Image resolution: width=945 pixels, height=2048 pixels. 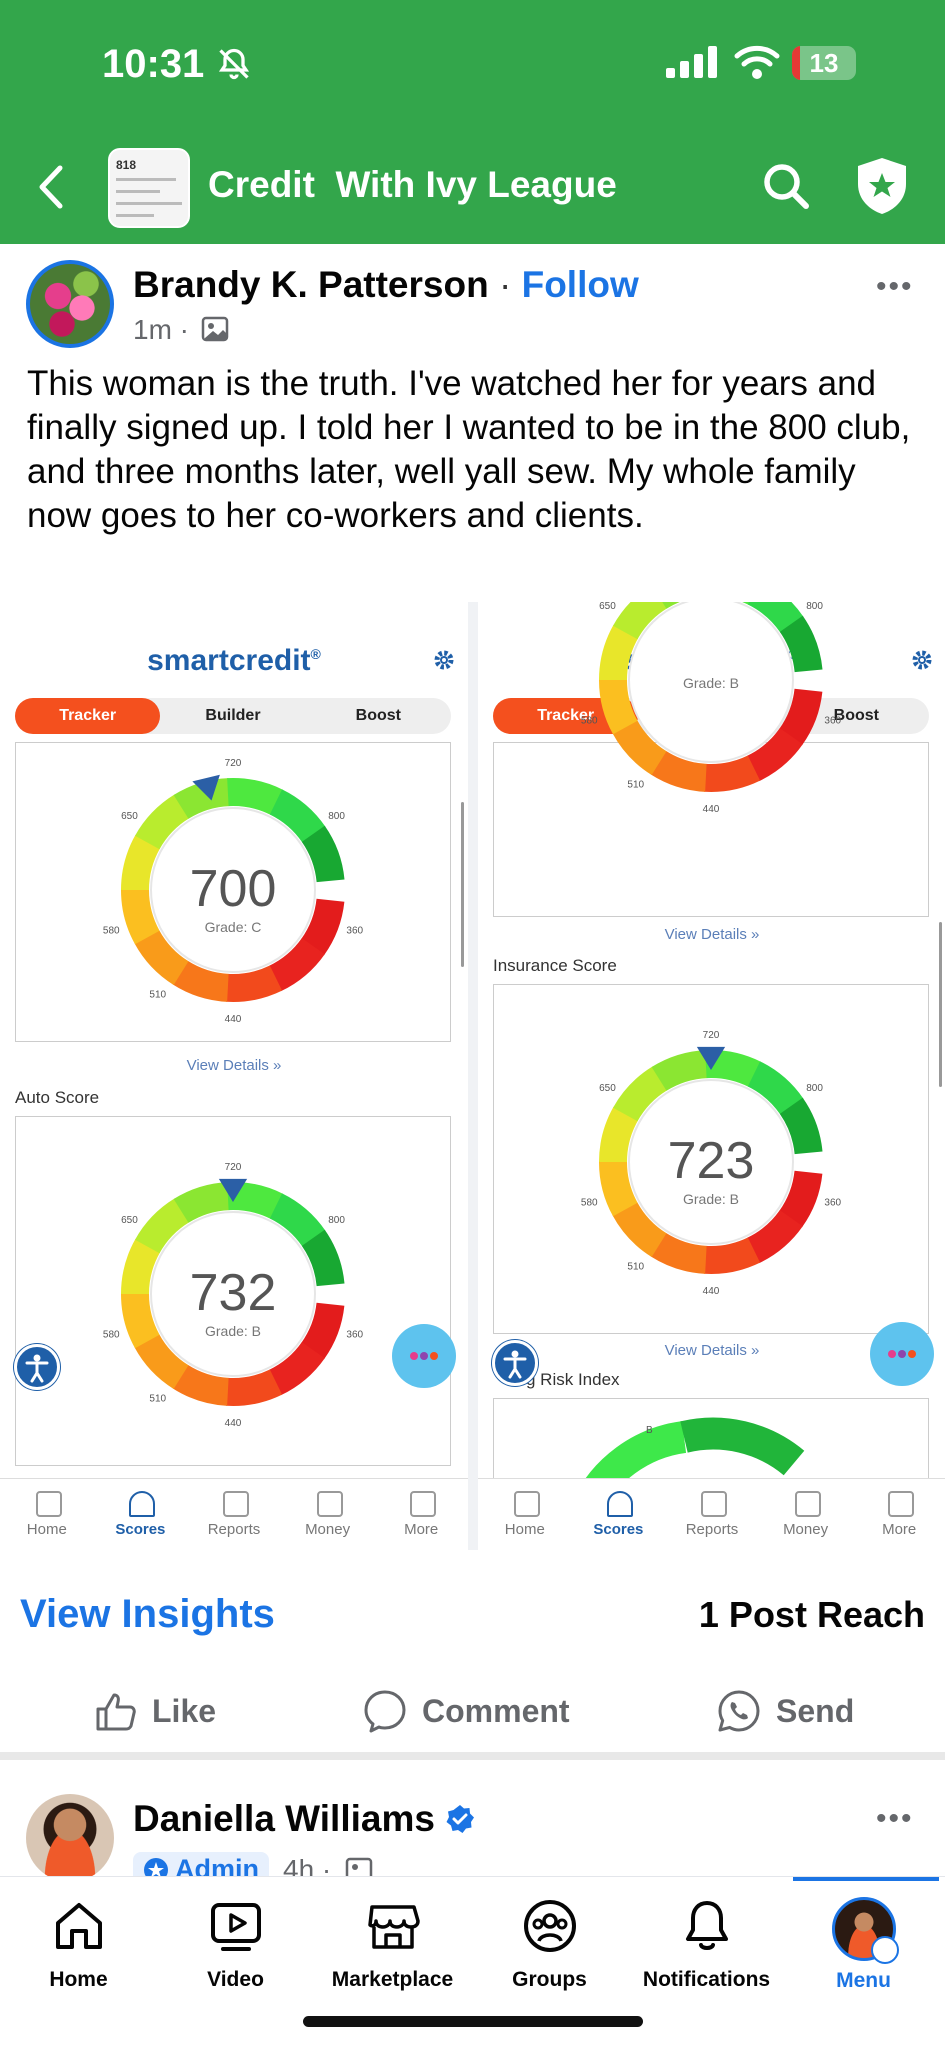 I want to click on screenshot-bottom-nav: Home Scores Reports Money More, so click(x=234, y=1514).